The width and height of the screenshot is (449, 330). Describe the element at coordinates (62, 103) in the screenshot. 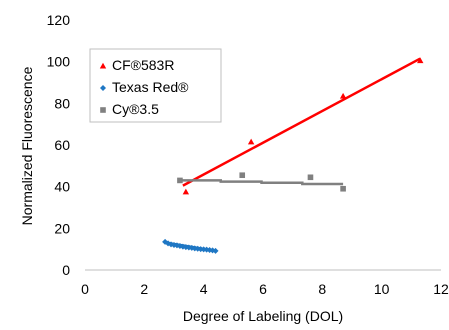

I see `y-tick-label-4: 80` at that location.